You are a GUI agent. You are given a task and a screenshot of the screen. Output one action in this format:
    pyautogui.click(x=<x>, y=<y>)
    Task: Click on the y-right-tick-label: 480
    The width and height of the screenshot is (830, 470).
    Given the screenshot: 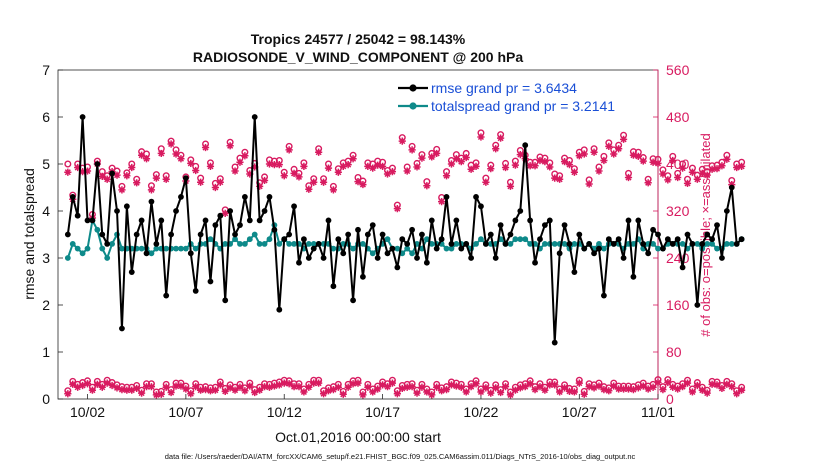 What is the action you would take?
    pyautogui.click(x=678, y=117)
    